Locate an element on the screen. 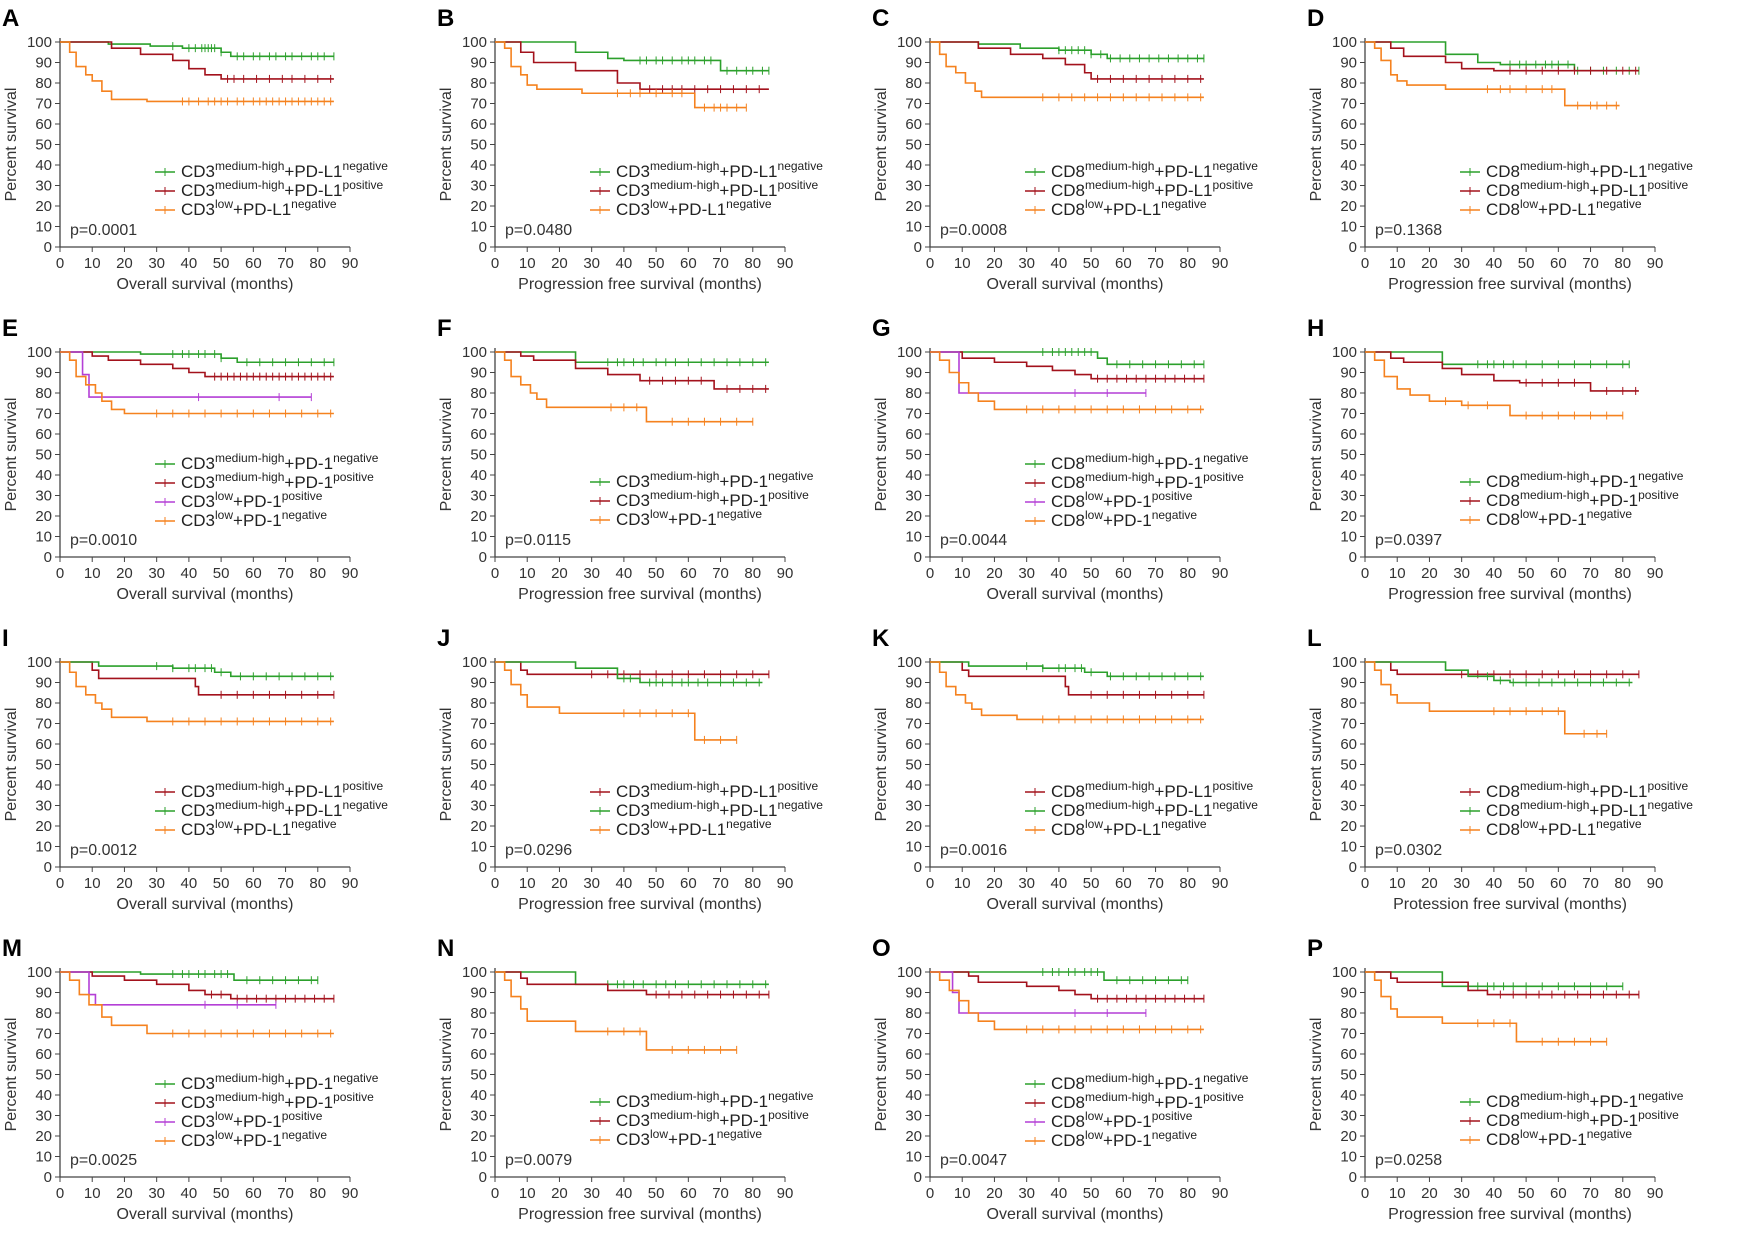 The image size is (1743, 1254). x-axis-title: Progression free survival (months) is located at coordinates (640, 1214).